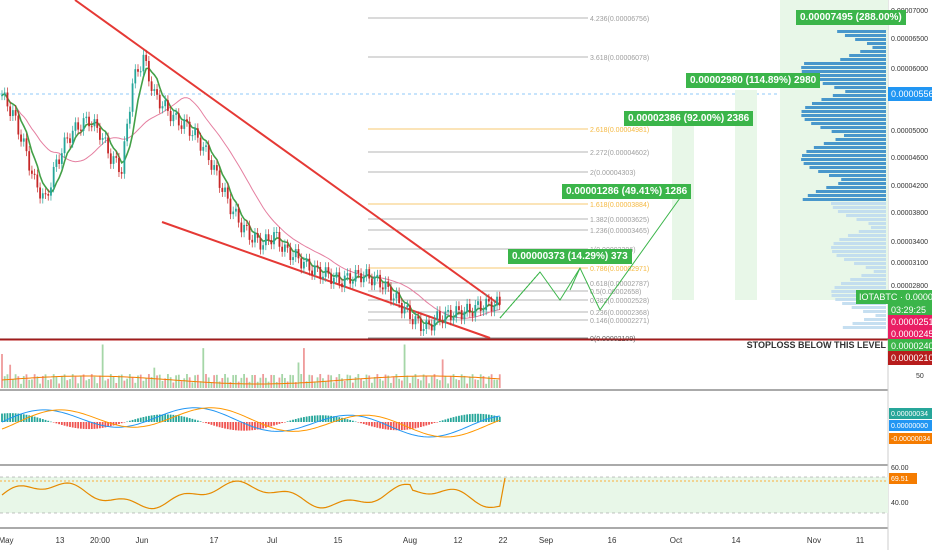  I want to click on price-tag: 03:29:25, so click(910, 310).